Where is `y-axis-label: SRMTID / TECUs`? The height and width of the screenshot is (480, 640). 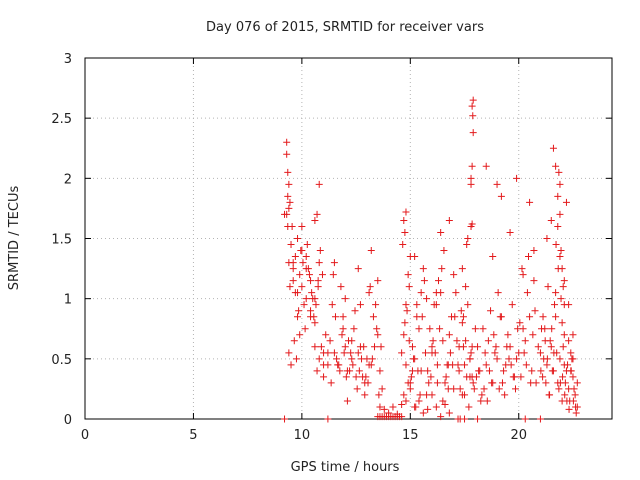 y-axis-label: SRMTID / TECUs is located at coordinates (14, 238).